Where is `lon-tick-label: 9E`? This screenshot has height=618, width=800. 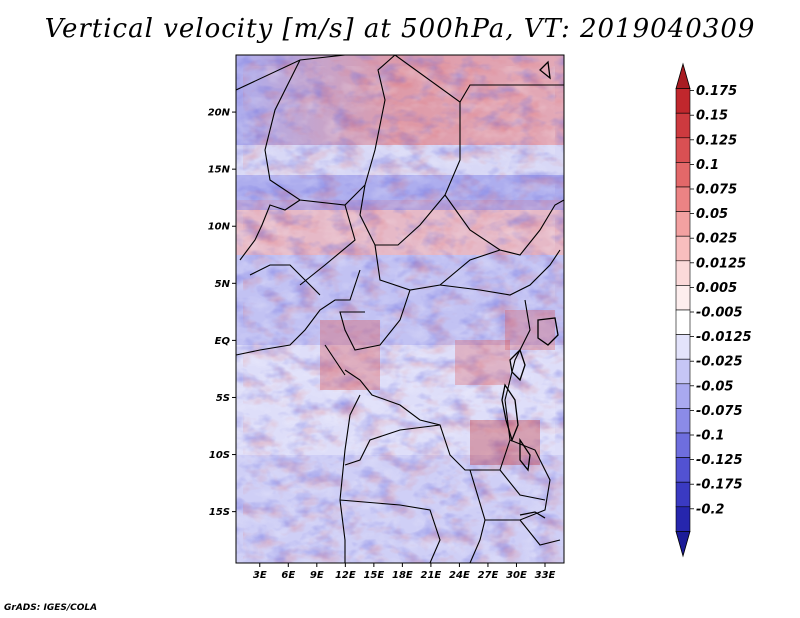 lon-tick-label: 9E is located at coordinates (317, 575).